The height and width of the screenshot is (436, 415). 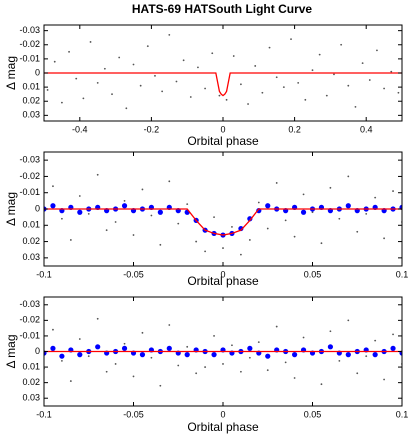 I want to click on y-tick-label: -0.02, so click(x=29, y=176).